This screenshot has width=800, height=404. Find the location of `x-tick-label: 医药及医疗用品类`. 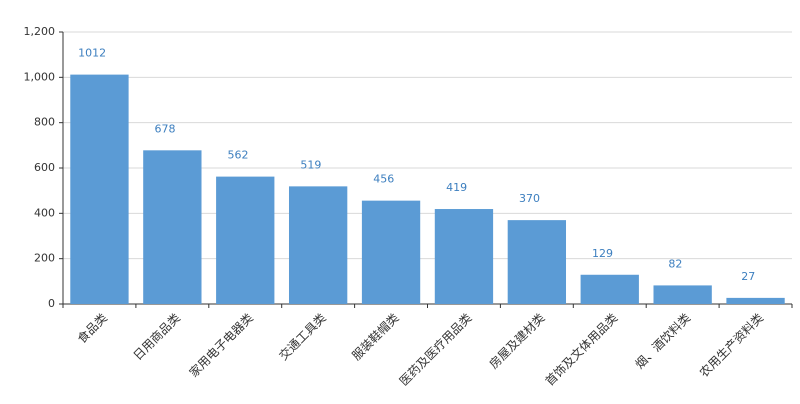

x-tick-label: 医药及医疗用品类 is located at coordinates (436, 350).